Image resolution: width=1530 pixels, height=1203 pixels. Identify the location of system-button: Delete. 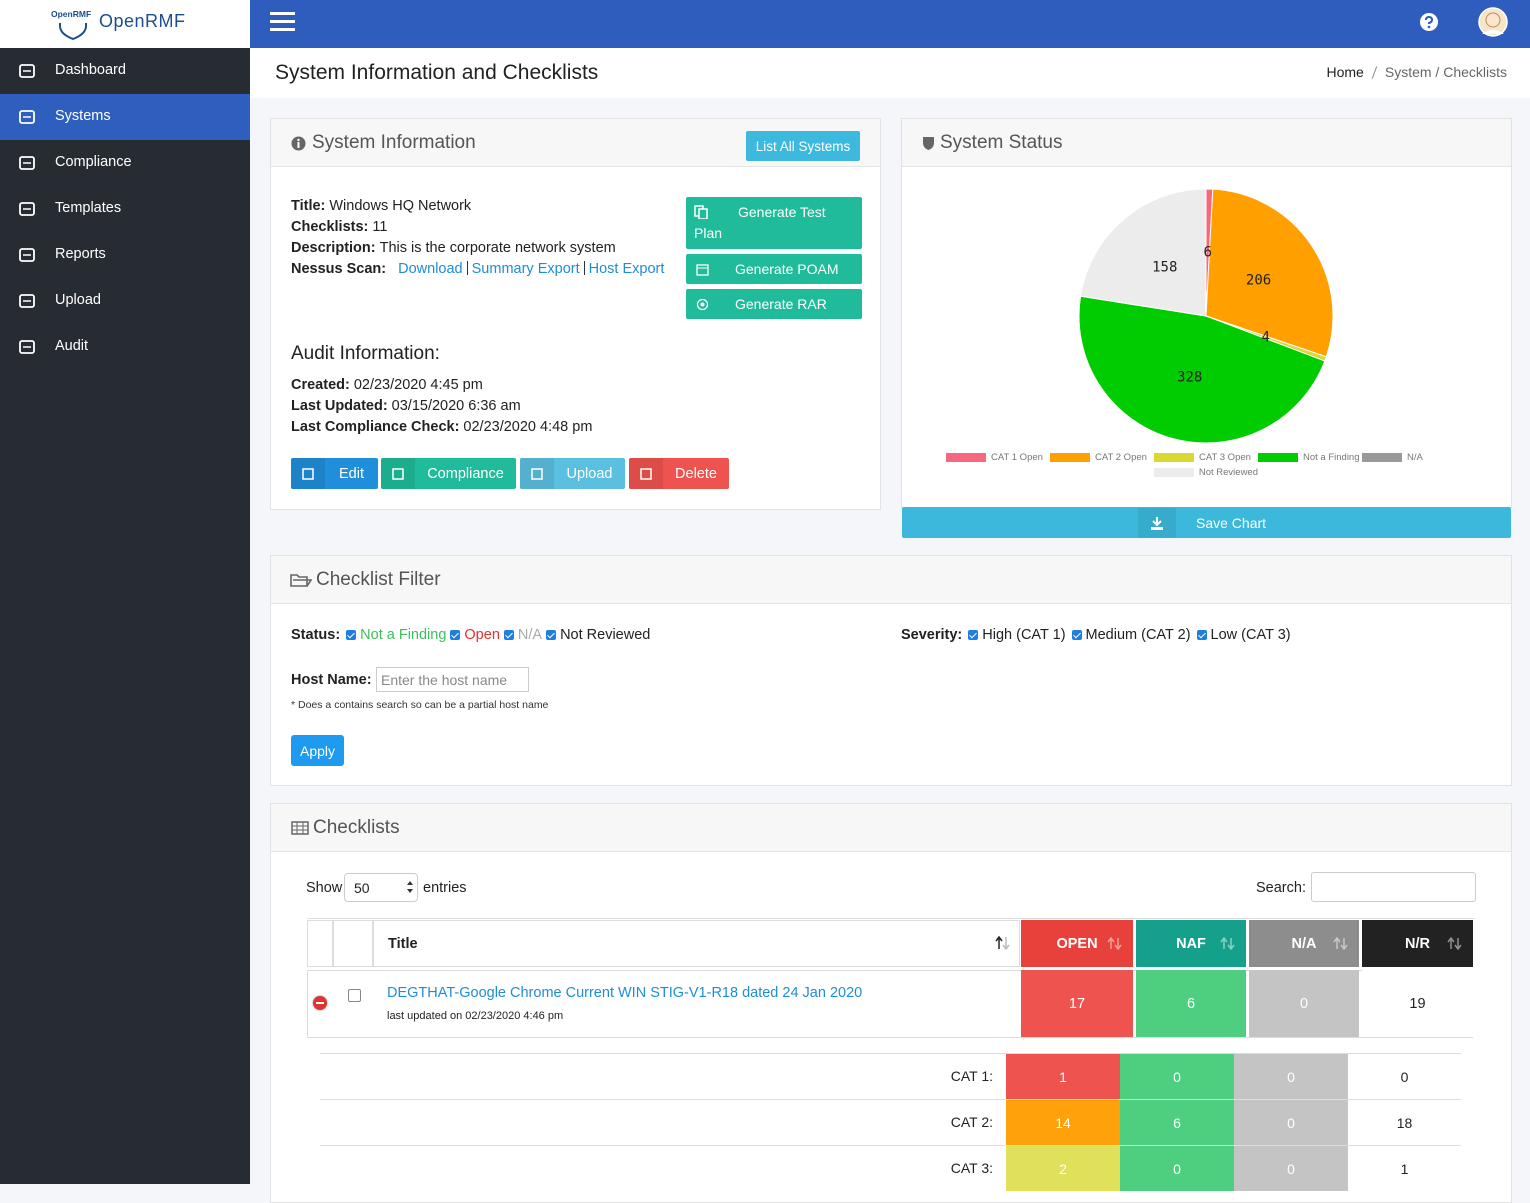
(679, 473).